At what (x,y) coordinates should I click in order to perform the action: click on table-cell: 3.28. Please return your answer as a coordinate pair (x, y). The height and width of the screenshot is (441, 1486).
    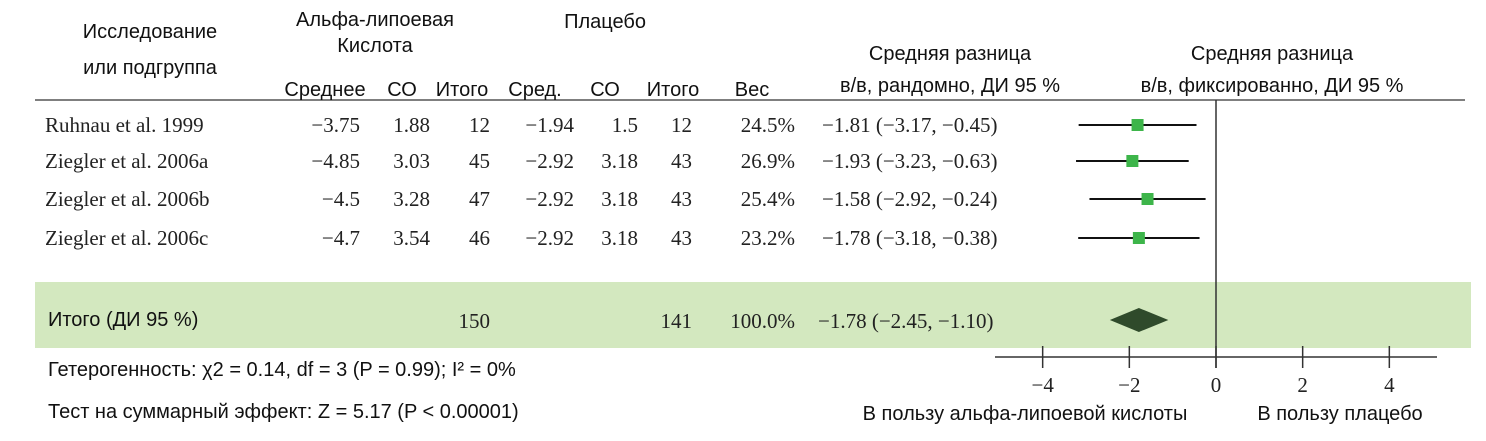
    Looking at the image, I should click on (411, 199).